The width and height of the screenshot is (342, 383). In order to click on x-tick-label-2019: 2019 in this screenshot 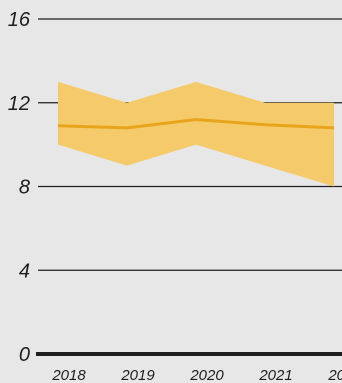, I will do `click(137, 375)`.